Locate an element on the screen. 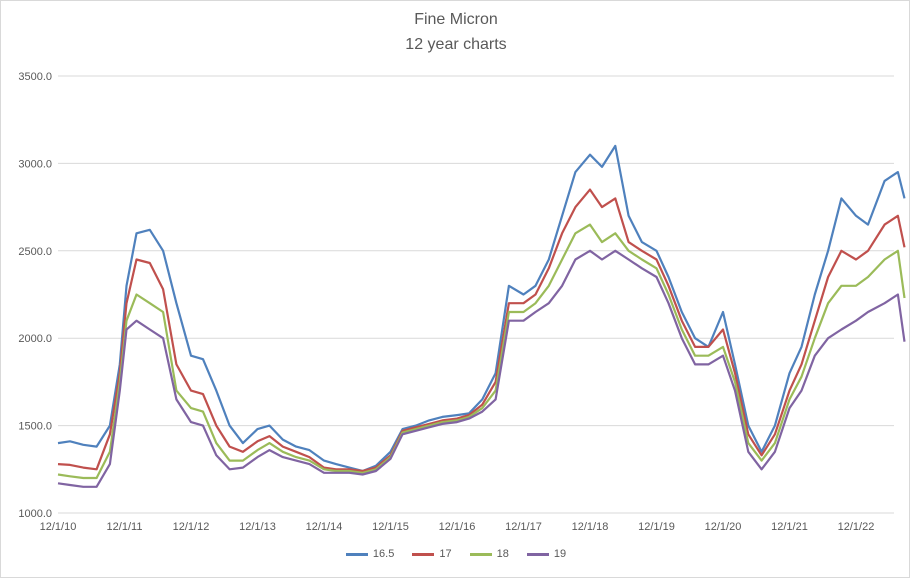  x-tick-label: 12/1/14 is located at coordinates (324, 527).